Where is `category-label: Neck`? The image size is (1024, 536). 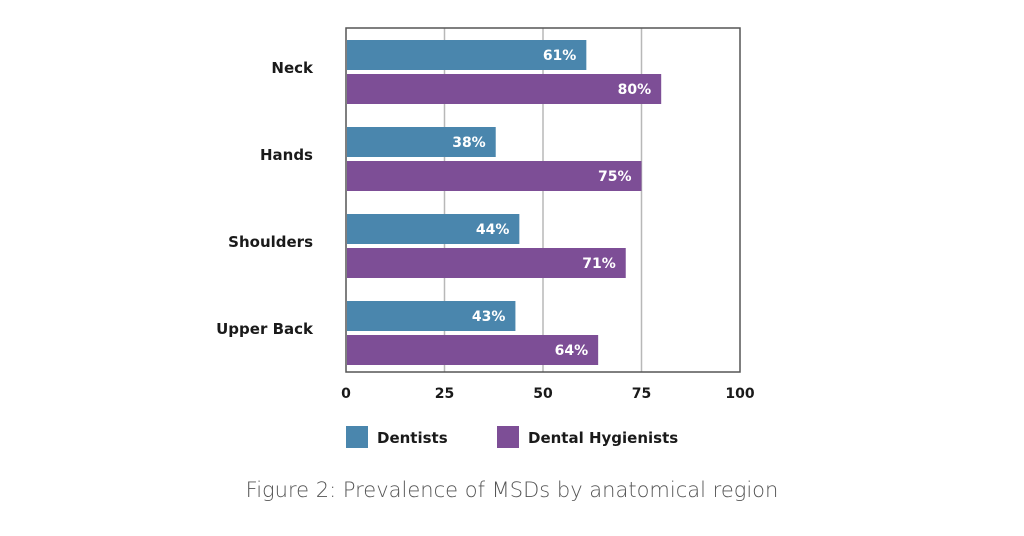
category-label: Neck is located at coordinates (292, 68).